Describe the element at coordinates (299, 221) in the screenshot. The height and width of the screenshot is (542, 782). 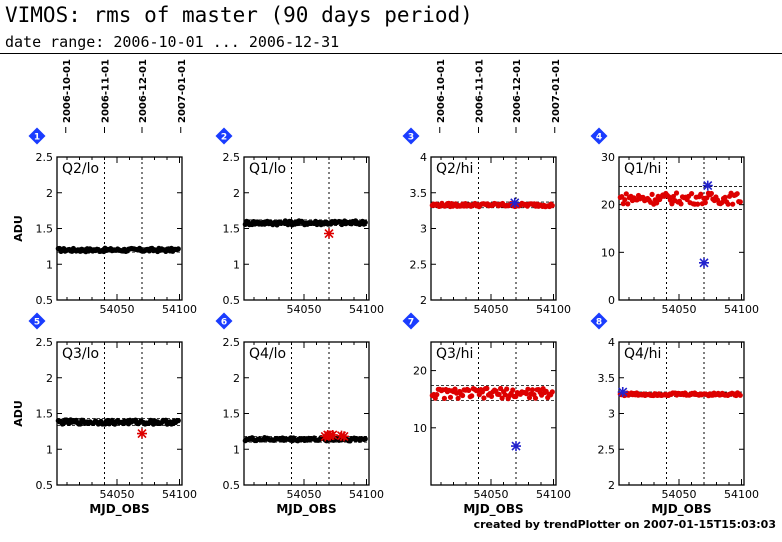
I see `plot-panel-2: 2 0.5 1 1.5 2 2.5 54050 54100 Q1/lo` at that location.